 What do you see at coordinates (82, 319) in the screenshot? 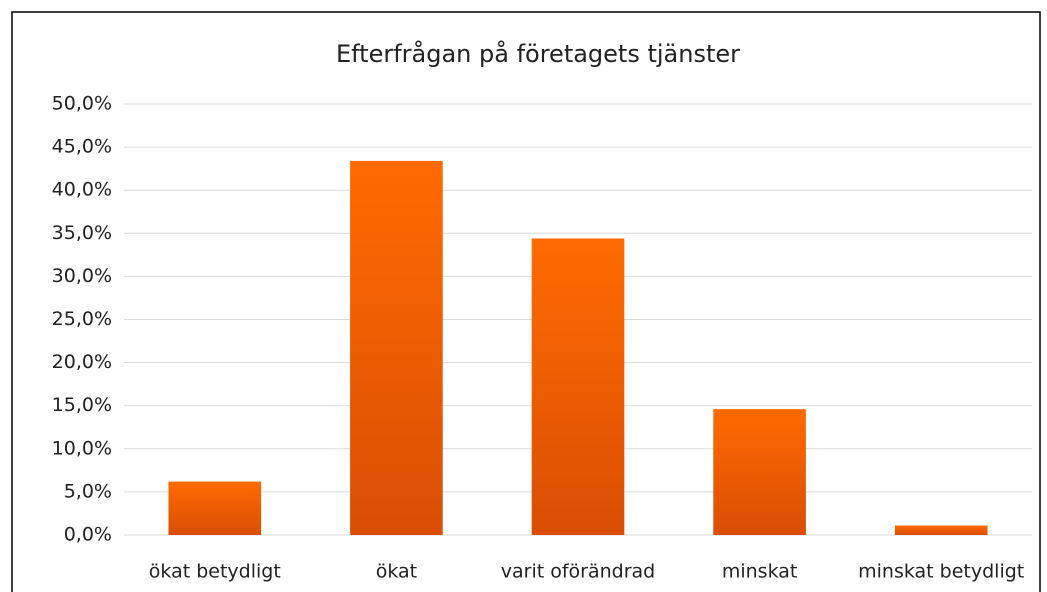
I see `y-tick-label: 25,0%` at bounding box center [82, 319].